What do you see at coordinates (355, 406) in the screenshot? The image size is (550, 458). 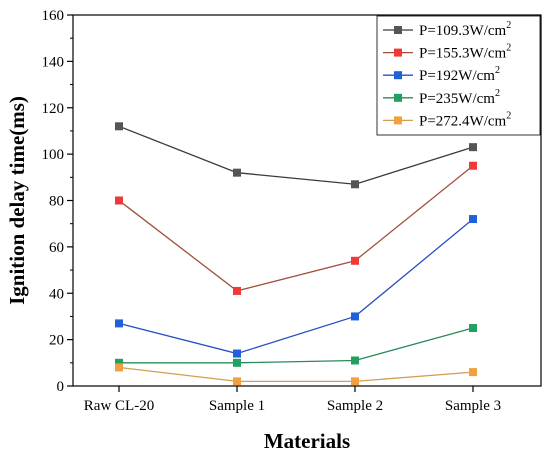 I see `x-tick-label: Sample 2` at bounding box center [355, 406].